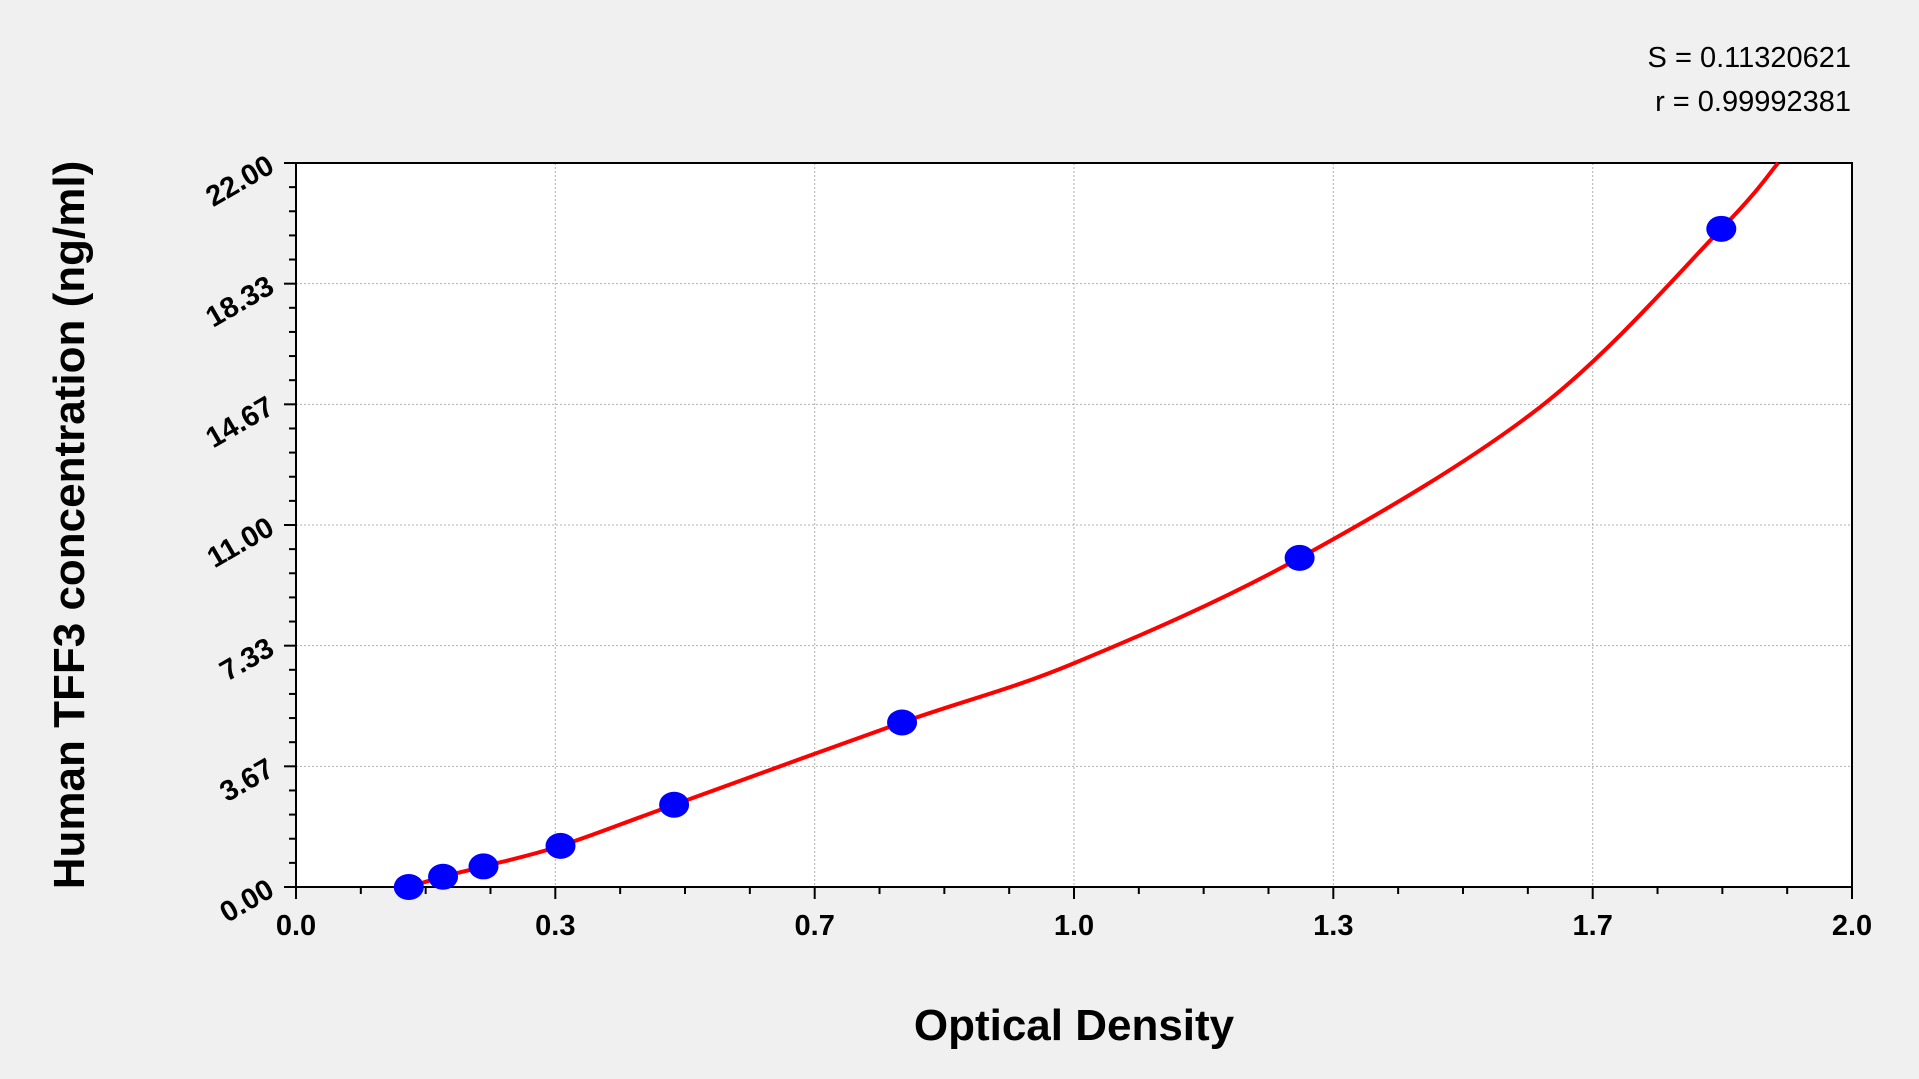 Image resolution: width=1919 pixels, height=1079 pixels. What do you see at coordinates (296, 926) in the screenshot?
I see `x-tick-label: 0.0` at bounding box center [296, 926].